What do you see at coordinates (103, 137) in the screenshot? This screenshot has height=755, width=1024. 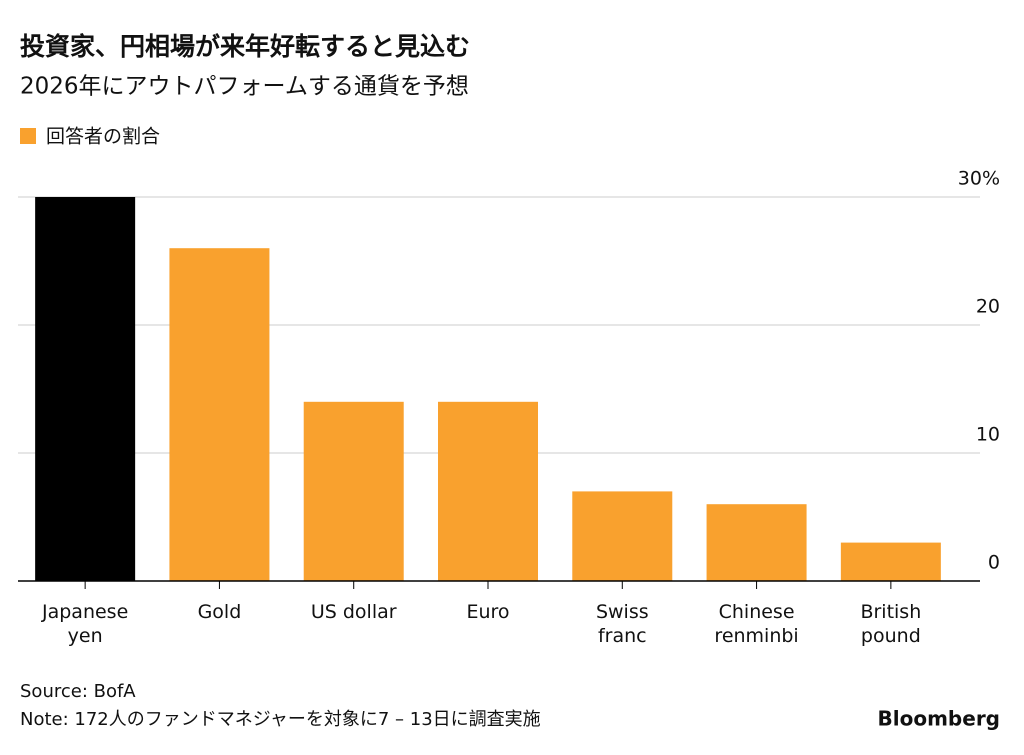 I see `legend-label: 回答者の割合` at bounding box center [103, 137].